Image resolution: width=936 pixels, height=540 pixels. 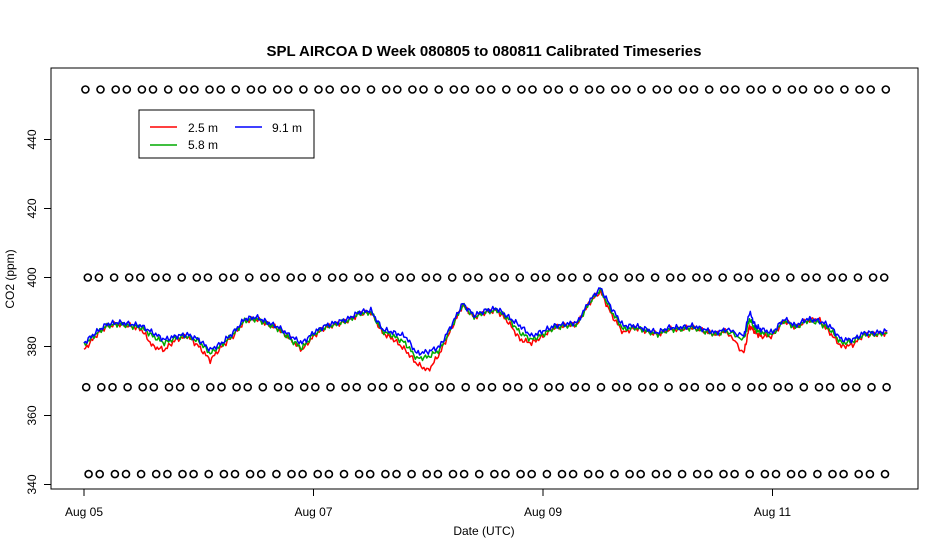 What do you see at coordinates (772, 512) in the screenshot?
I see `x-tick-label: Aug 11` at bounding box center [772, 512].